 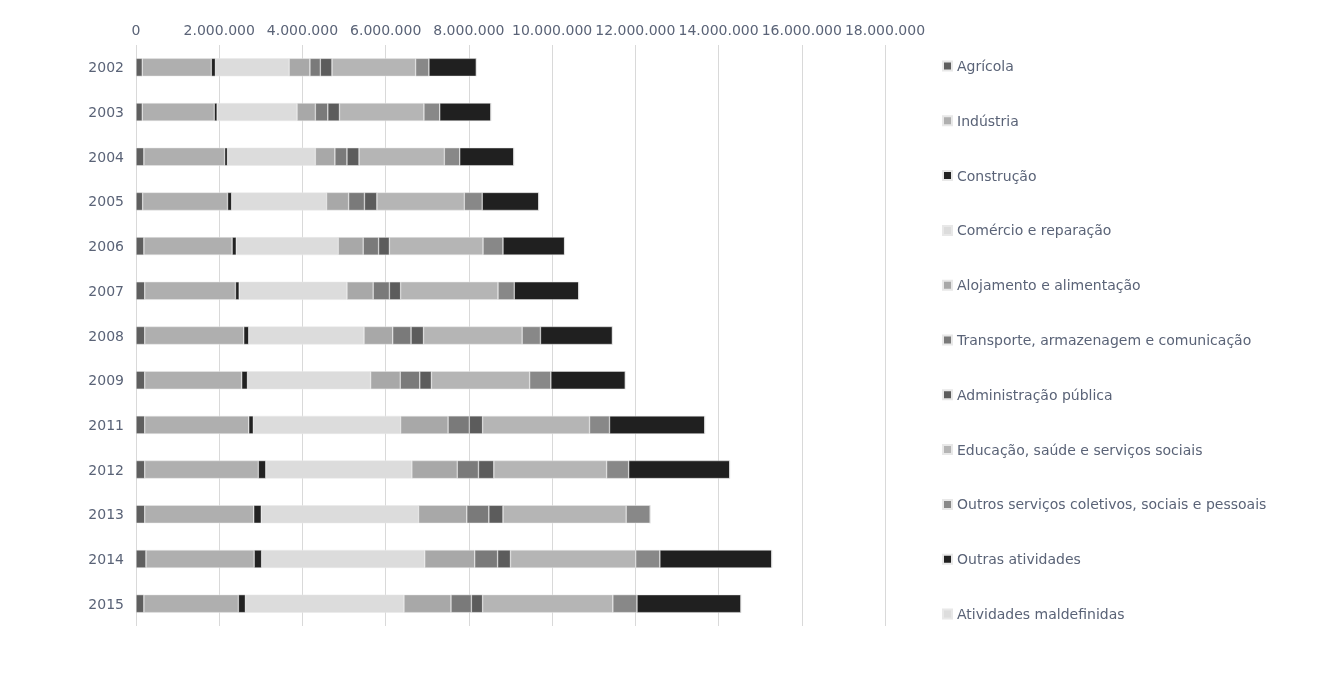 I want to click on legend-label: Agrícola, so click(x=985, y=66).